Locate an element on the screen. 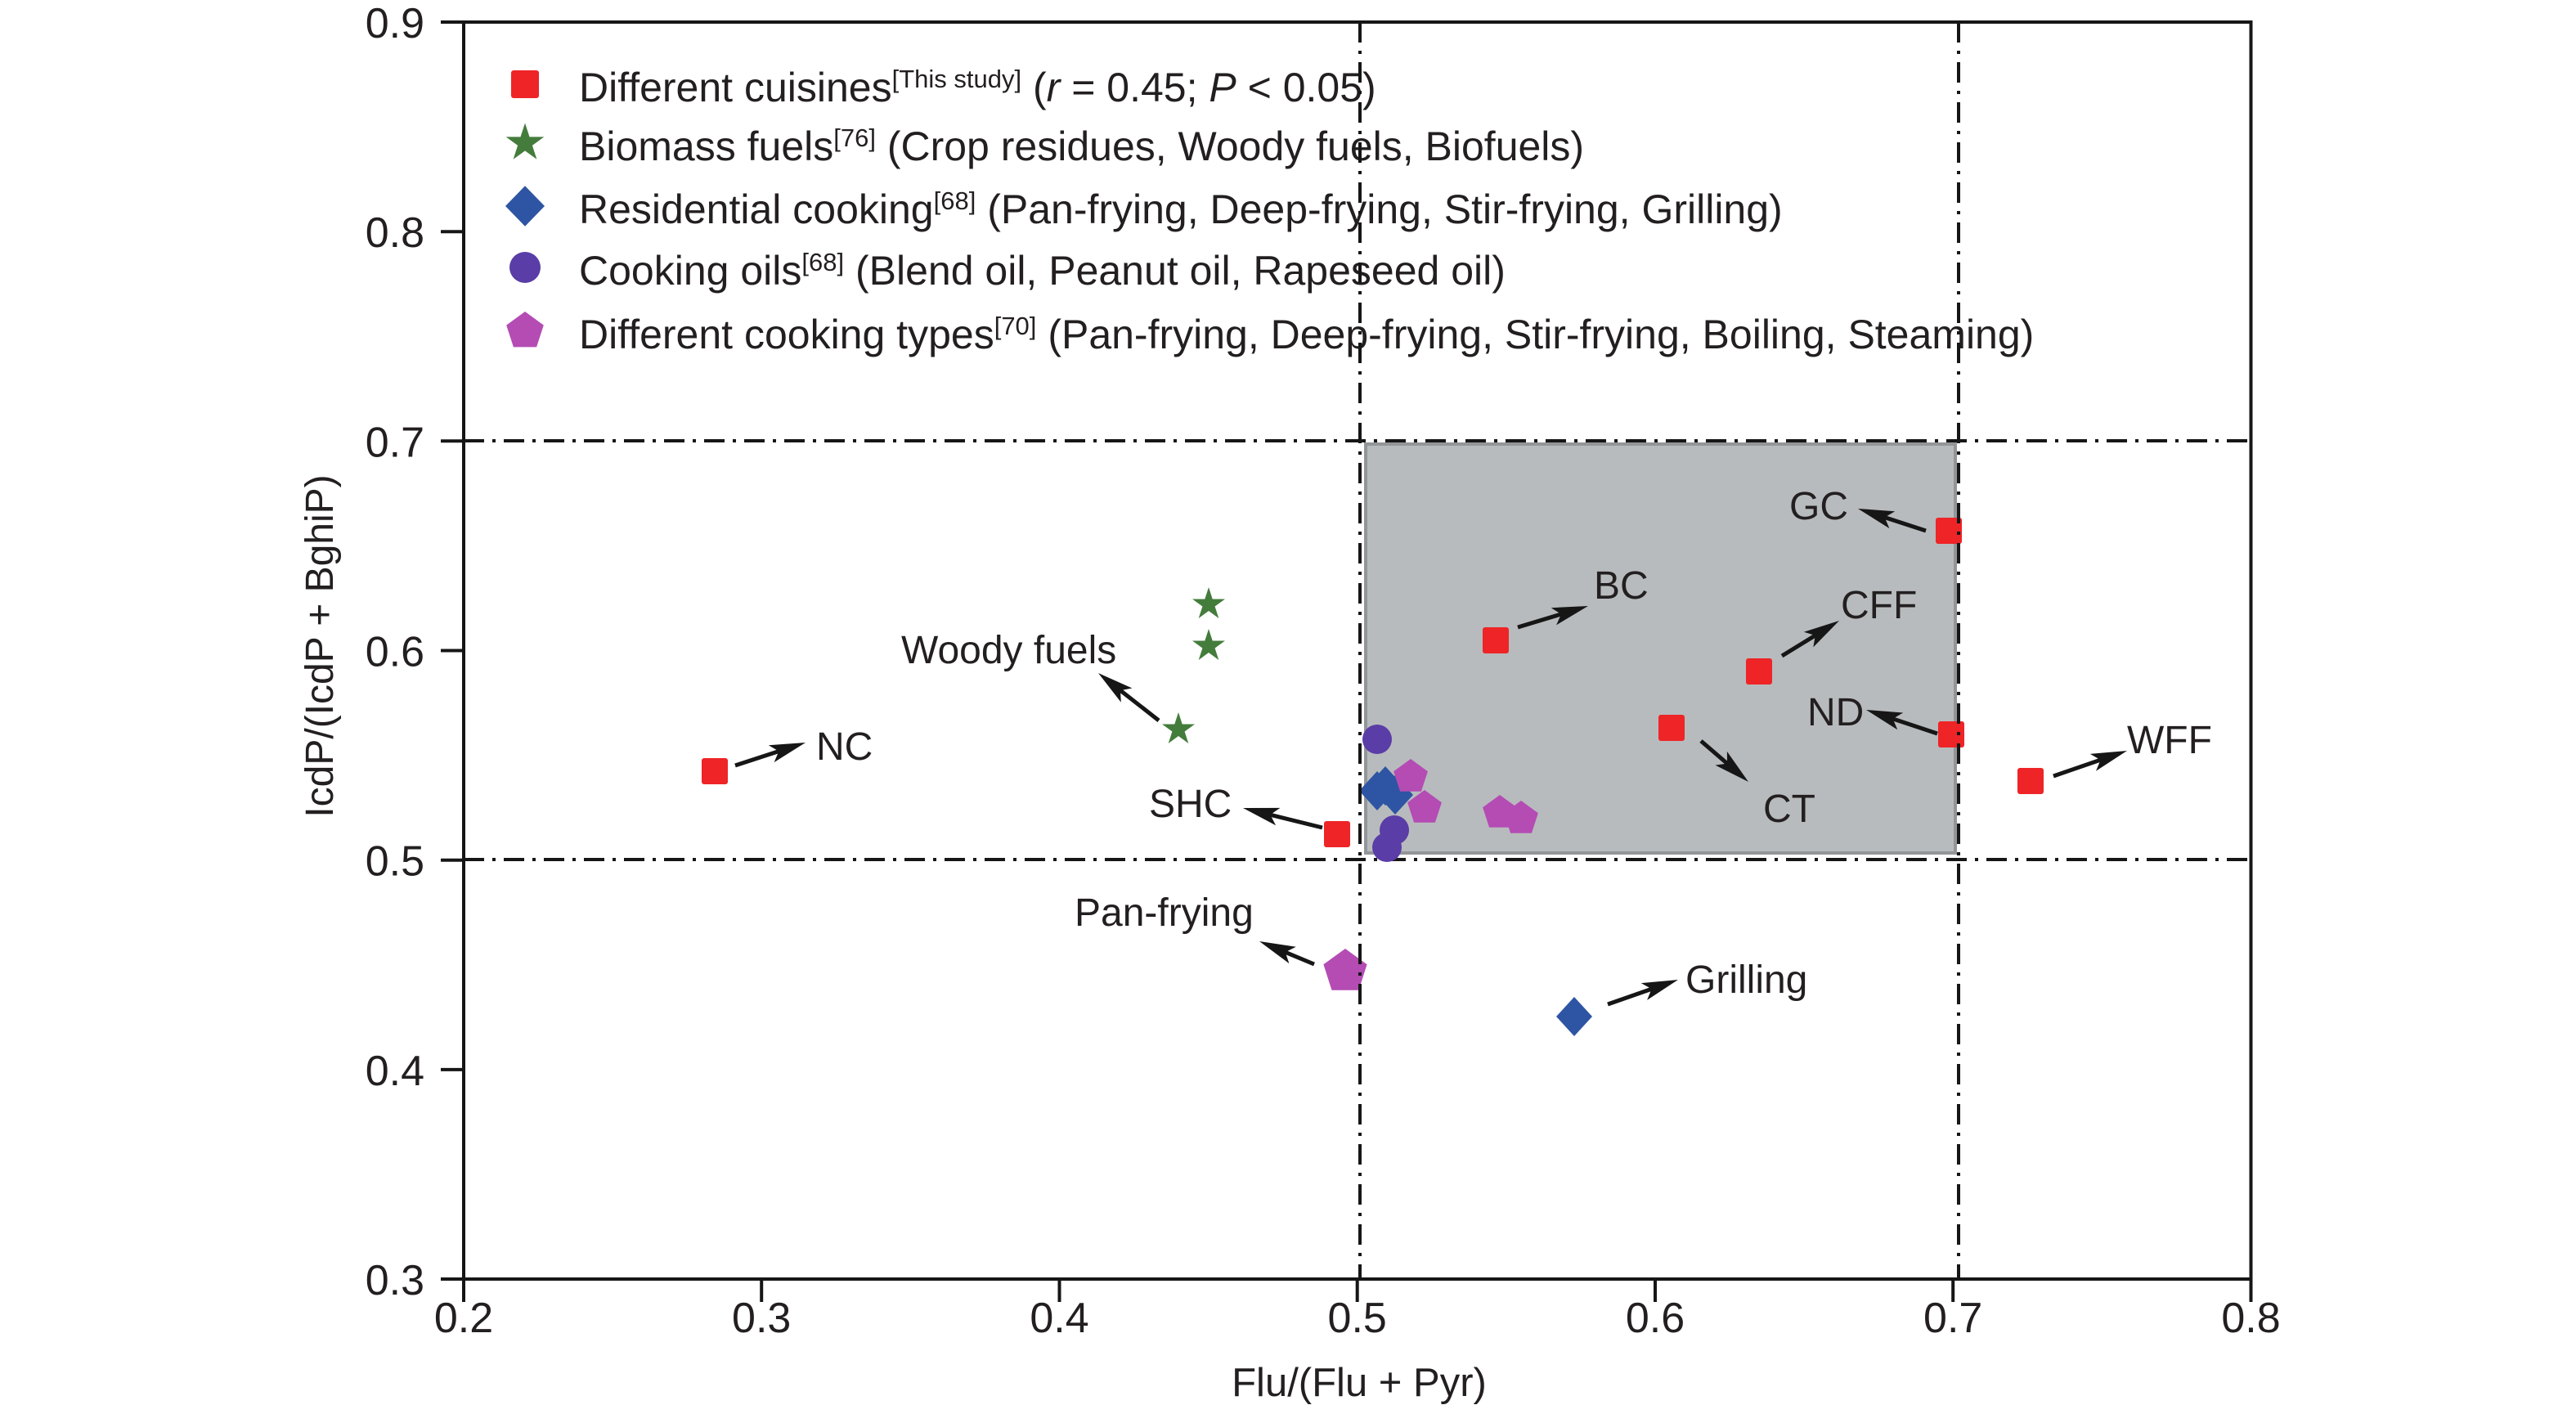 The height and width of the screenshot is (1414, 2576). svg-text: NC is located at coordinates (844, 747).